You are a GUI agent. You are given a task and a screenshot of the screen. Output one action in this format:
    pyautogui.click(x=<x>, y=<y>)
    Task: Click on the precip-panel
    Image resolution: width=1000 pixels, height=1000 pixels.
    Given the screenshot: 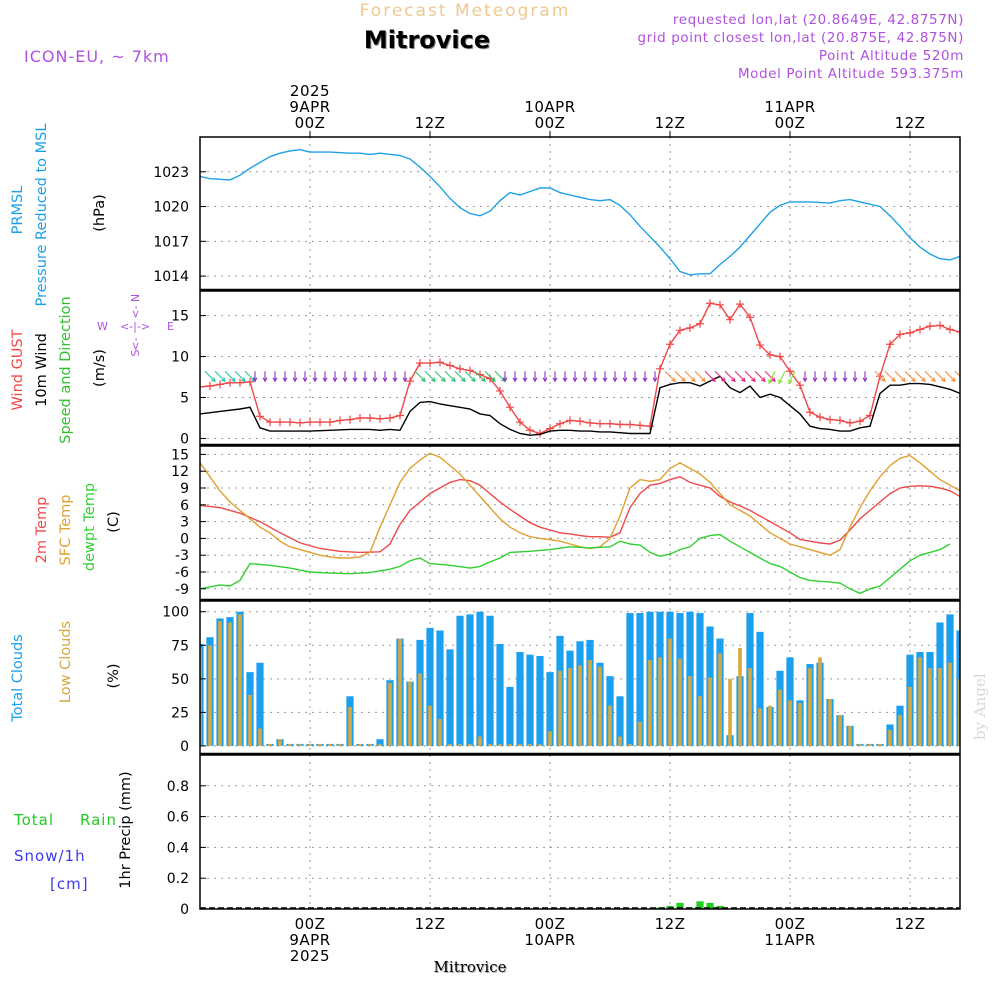 What is the action you would take?
    pyautogui.click(x=580, y=832)
    